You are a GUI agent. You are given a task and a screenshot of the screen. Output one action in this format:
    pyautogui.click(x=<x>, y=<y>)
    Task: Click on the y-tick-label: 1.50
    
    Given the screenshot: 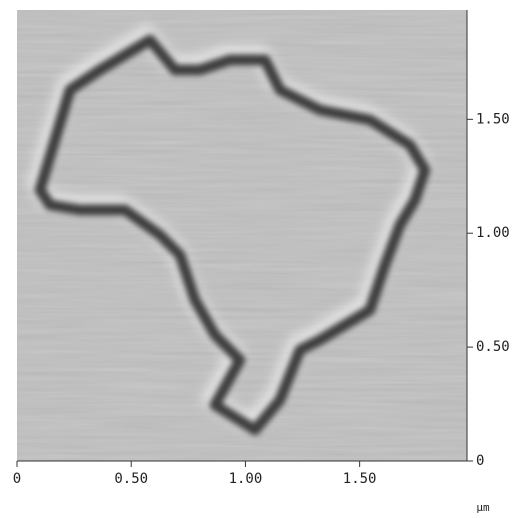 What is the action you would take?
    pyautogui.click(x=493, y=119)
    